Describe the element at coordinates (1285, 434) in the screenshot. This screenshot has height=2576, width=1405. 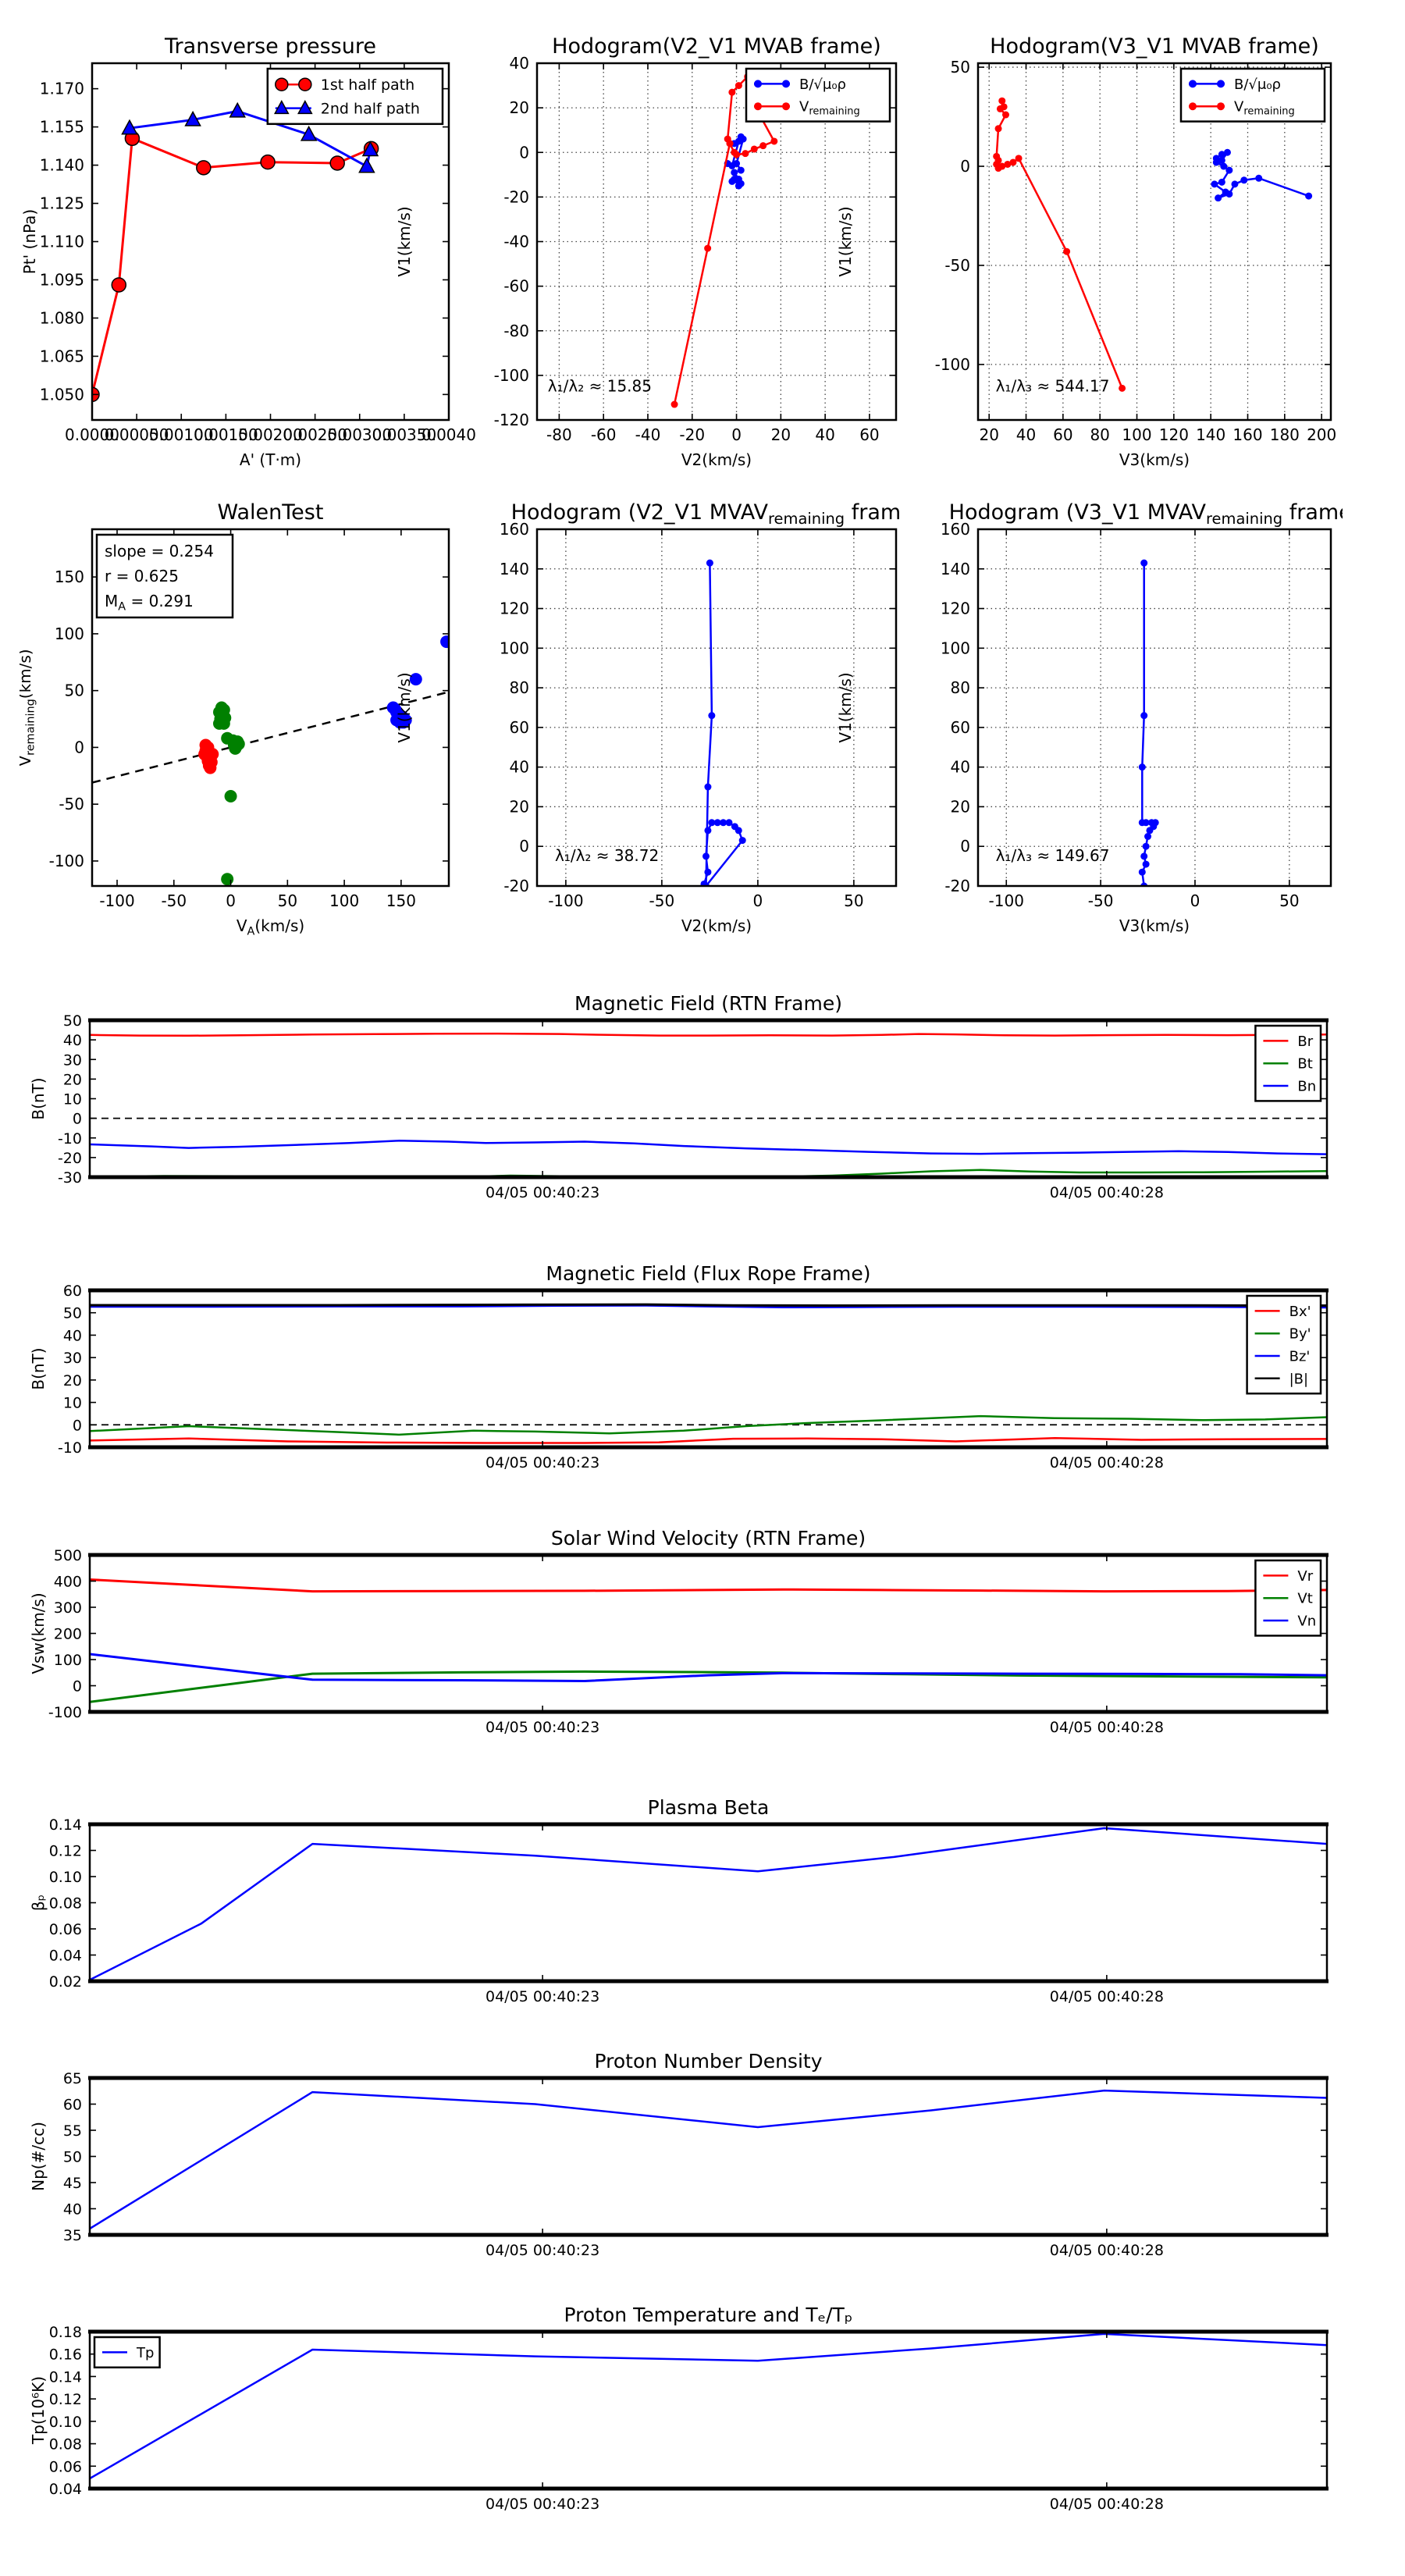
I see `x-tick-label: 180` at that location.